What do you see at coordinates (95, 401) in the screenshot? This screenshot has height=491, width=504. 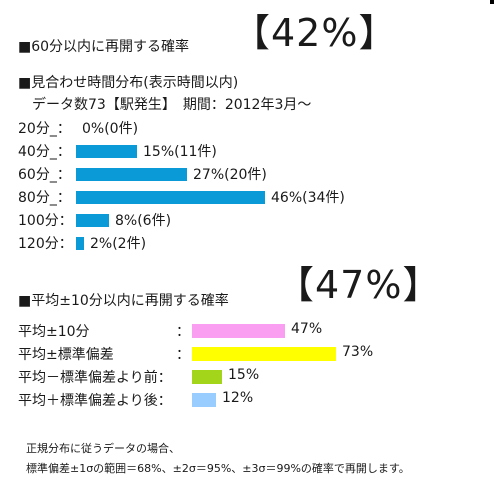 I see `avg-label-after: 平均＋標準偏差より後：` at bounding box center [95, 401].